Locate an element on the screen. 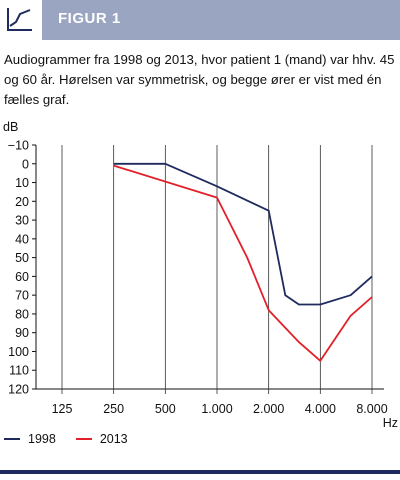  footer-rule is located at coordinates (200, 472).